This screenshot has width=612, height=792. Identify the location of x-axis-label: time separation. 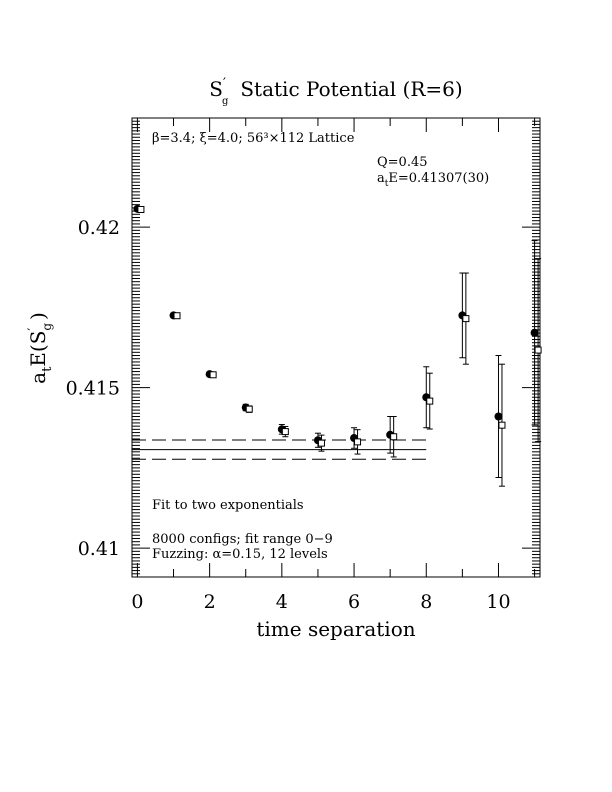
(335, 629).